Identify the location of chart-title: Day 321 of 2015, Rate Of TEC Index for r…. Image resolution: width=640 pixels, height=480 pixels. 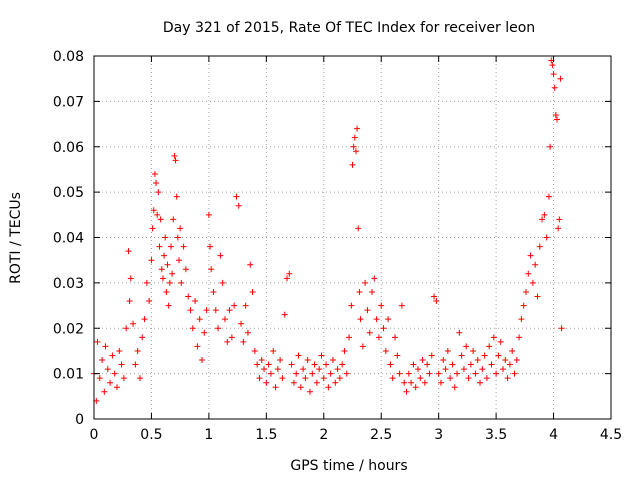
(349, 28).